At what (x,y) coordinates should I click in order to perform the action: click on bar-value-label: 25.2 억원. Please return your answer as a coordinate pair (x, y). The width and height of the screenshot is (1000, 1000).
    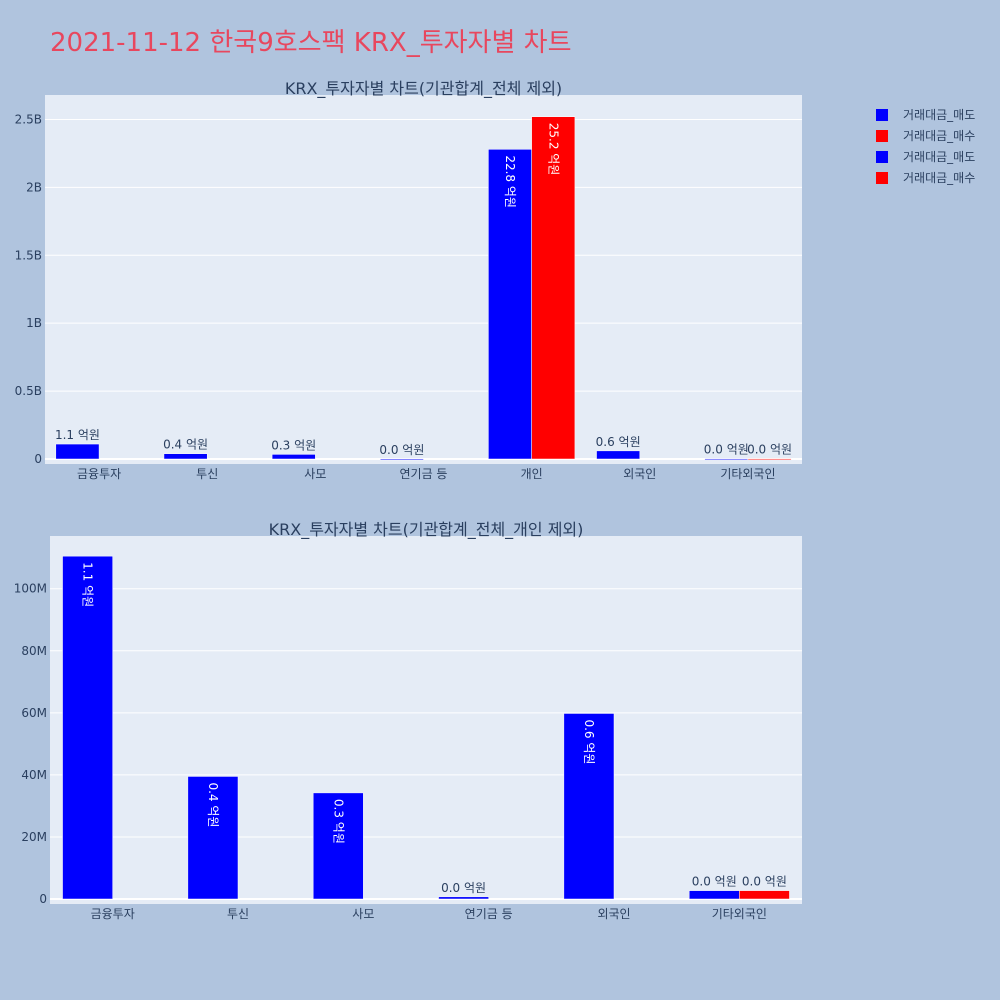
    Looking at the image, I should click on (553, 149).